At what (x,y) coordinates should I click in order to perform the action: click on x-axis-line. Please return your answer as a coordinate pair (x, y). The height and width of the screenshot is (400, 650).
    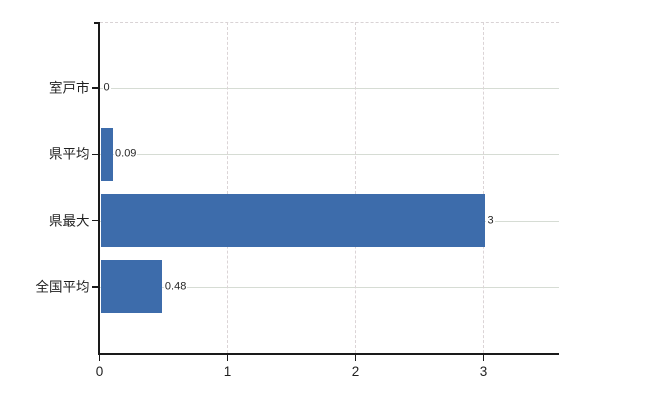
    Looking at the image, I should click on (328, 354).